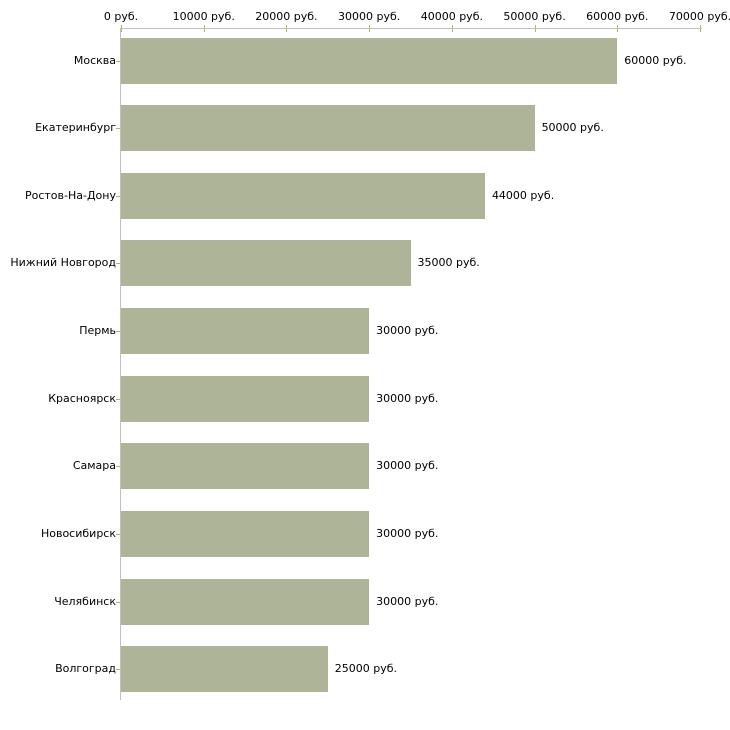 Image resolution: width=730 pixels, height=730 pixels. I want to click on x-axis-tick-label: 70000 руб., so click(699, 16).